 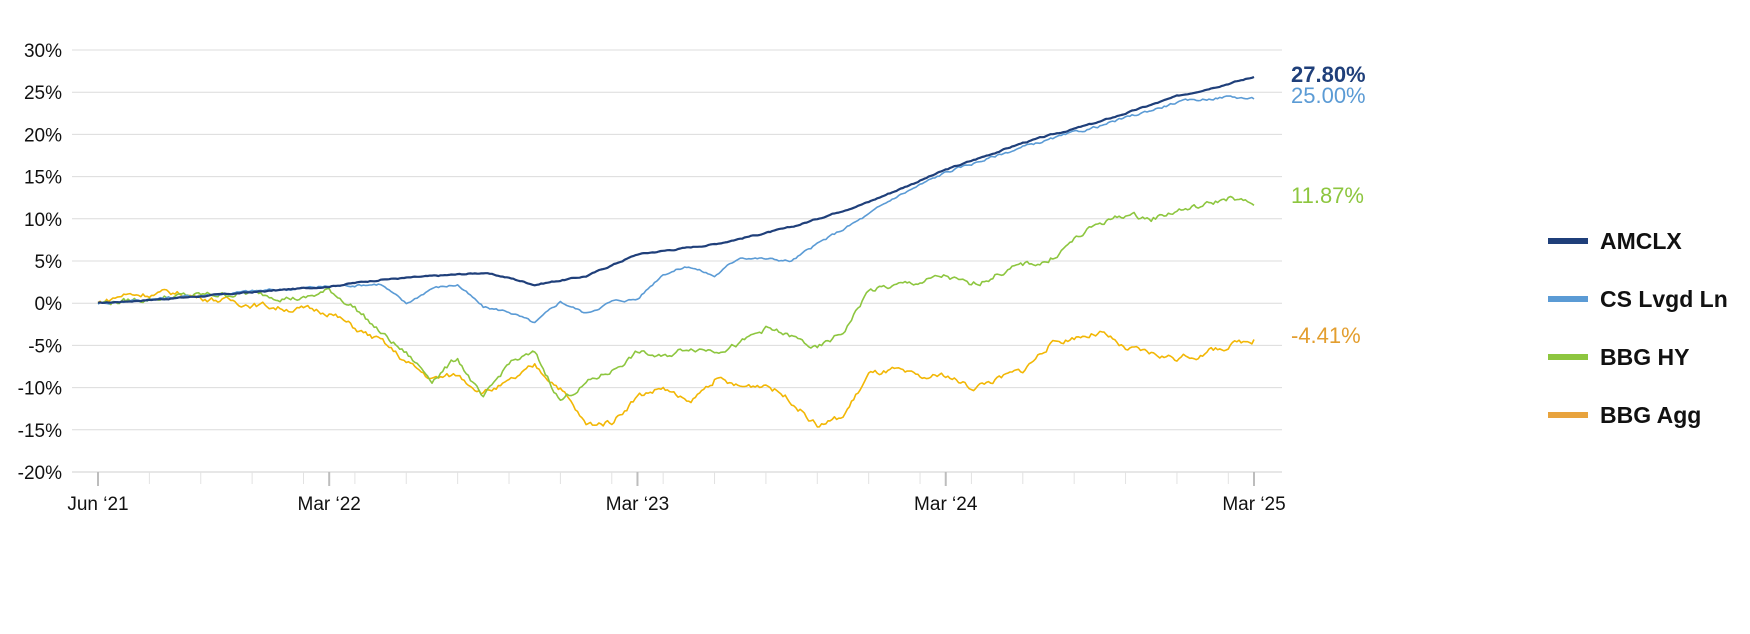 I want to click on legend-label: BBG HY, so click(x=1645, y=356).